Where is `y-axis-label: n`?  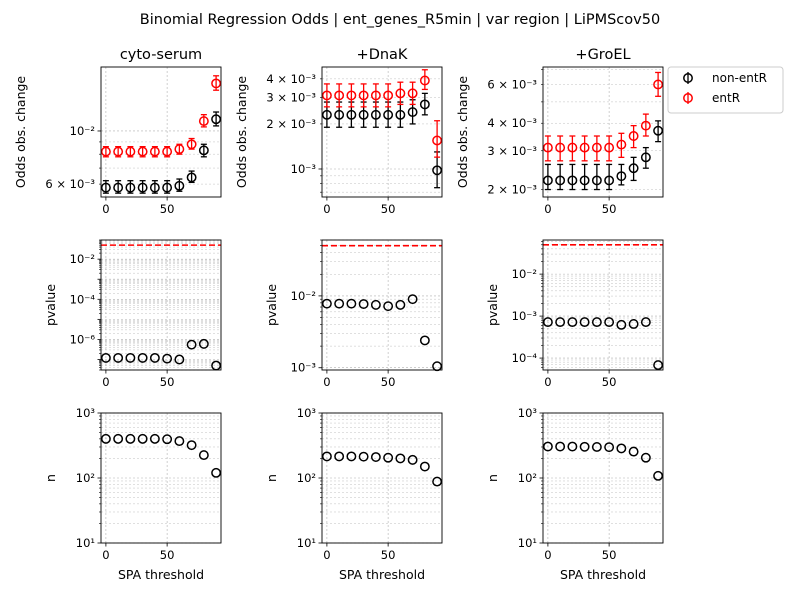
y-axis-label: n is located at coordinates (492, 478).